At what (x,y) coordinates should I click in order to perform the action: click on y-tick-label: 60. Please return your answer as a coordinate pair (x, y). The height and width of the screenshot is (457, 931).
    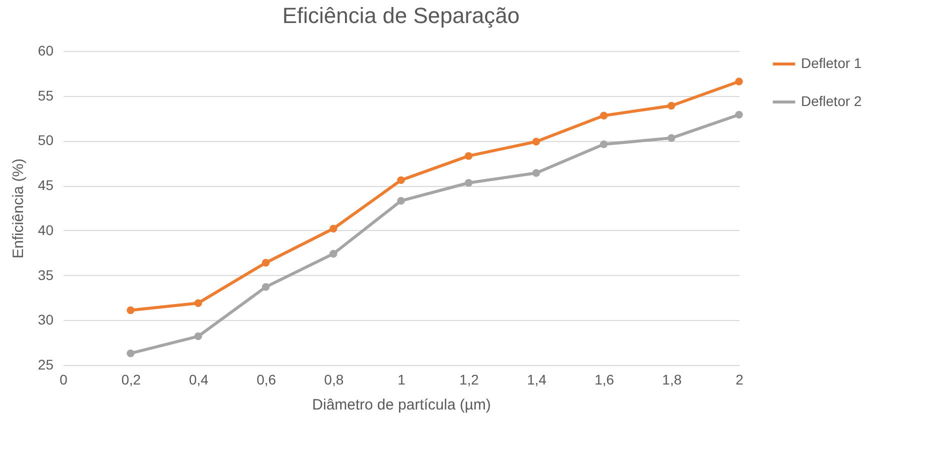
    Looking at the image, I should click on (46, 50).